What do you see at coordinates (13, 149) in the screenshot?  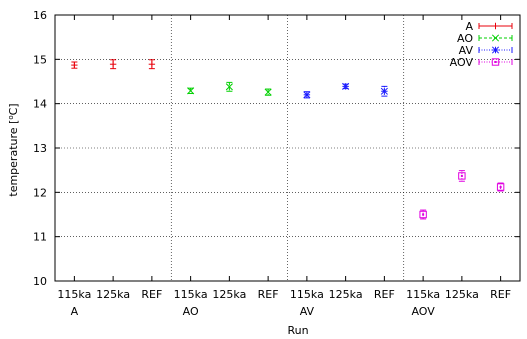 I see `y-axis-label: temperature [oC]` at bounding box center [13, 149].